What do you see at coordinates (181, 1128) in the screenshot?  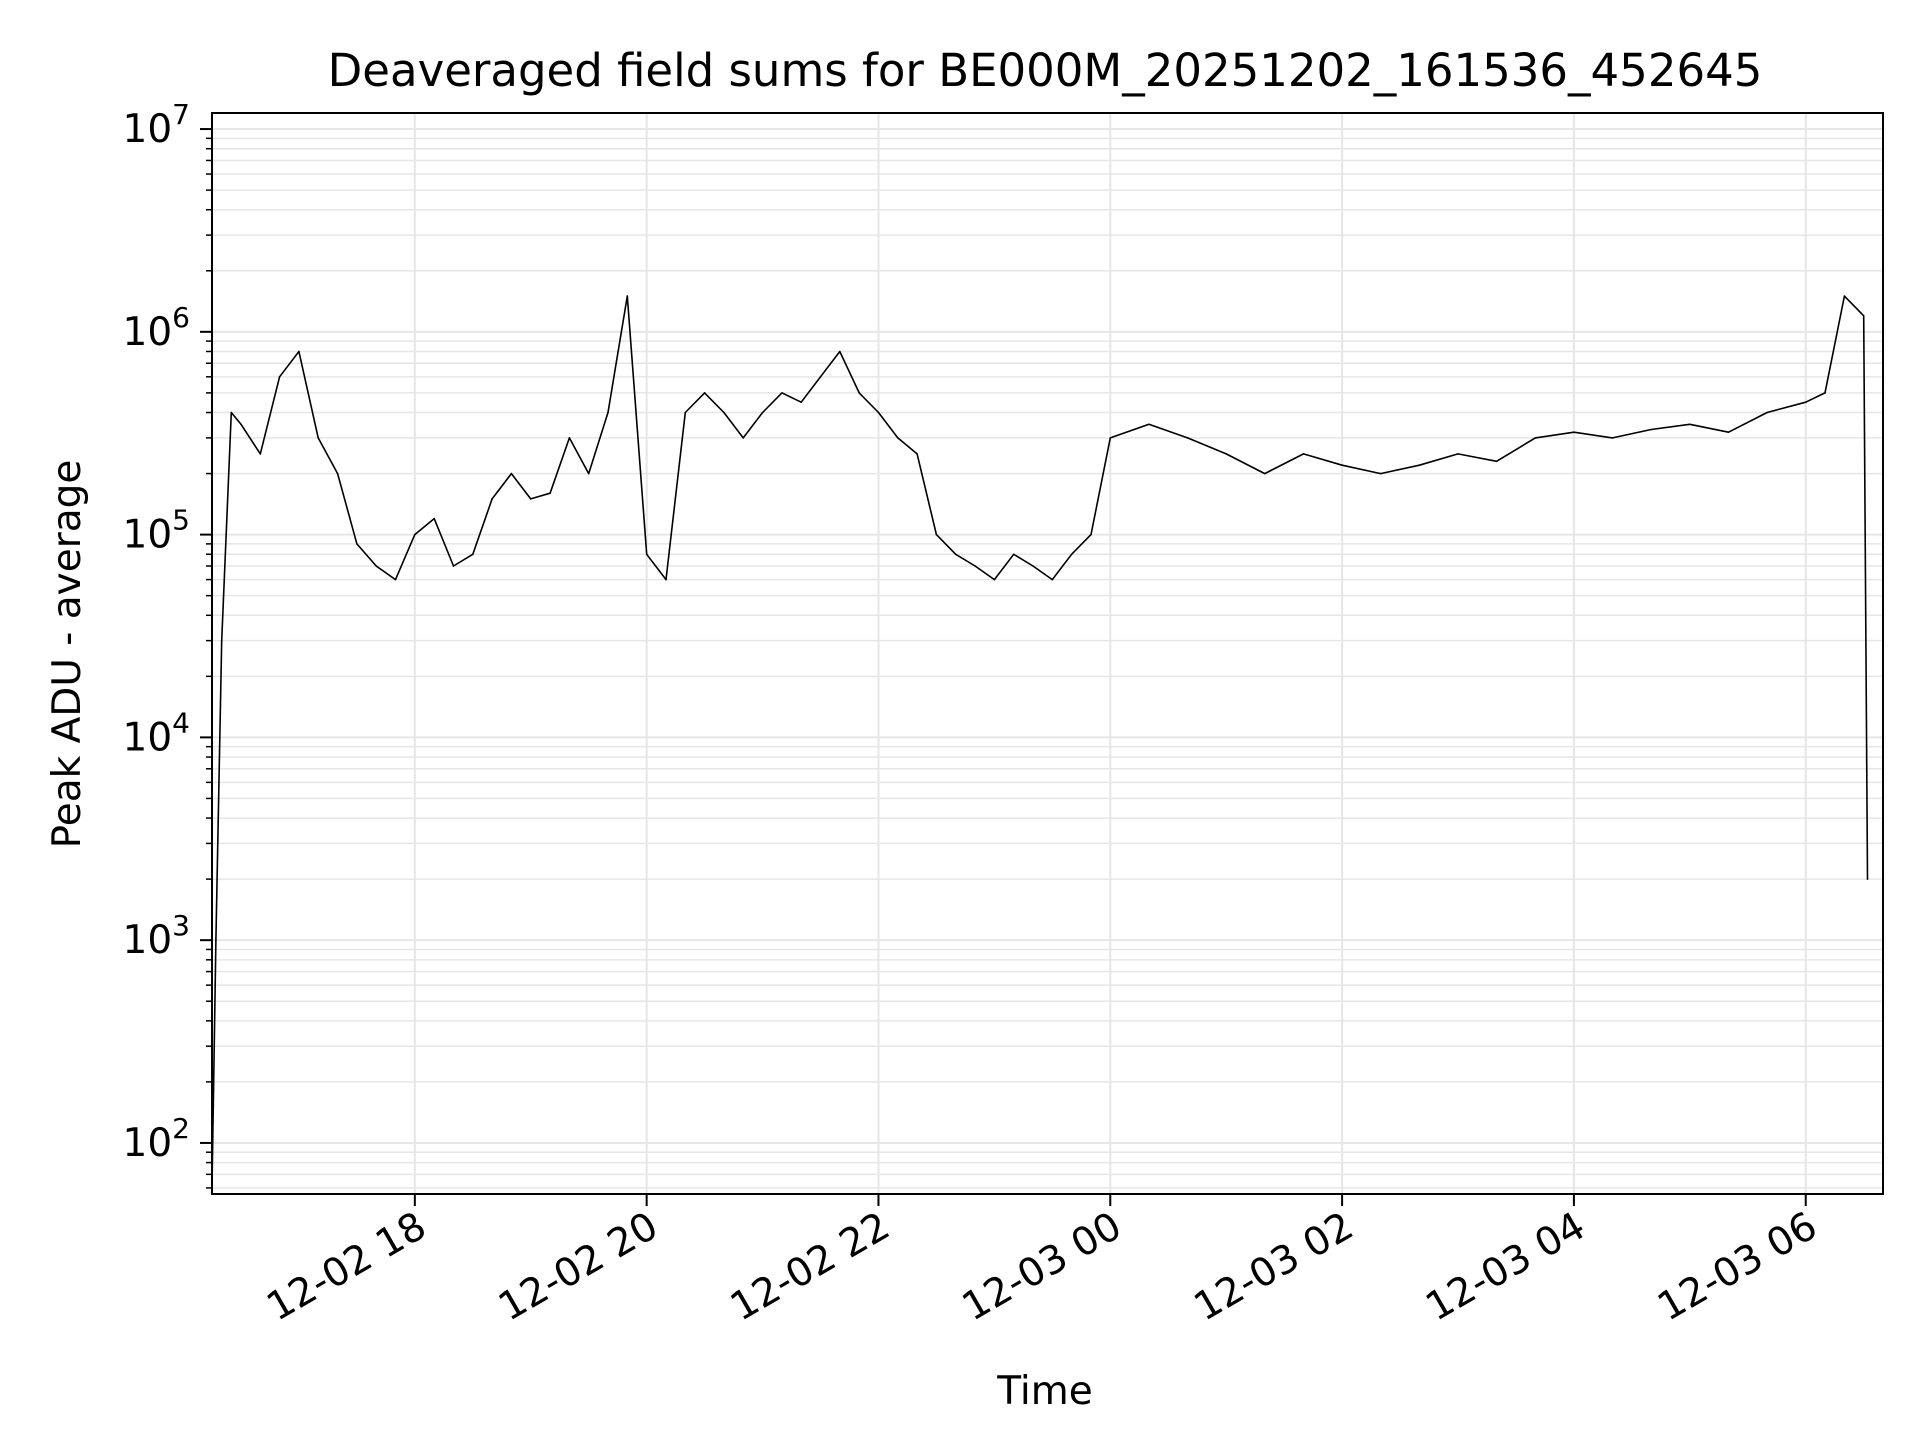 I see `y-tick-label-exponent: 2` at bounding box center [181, 1128].